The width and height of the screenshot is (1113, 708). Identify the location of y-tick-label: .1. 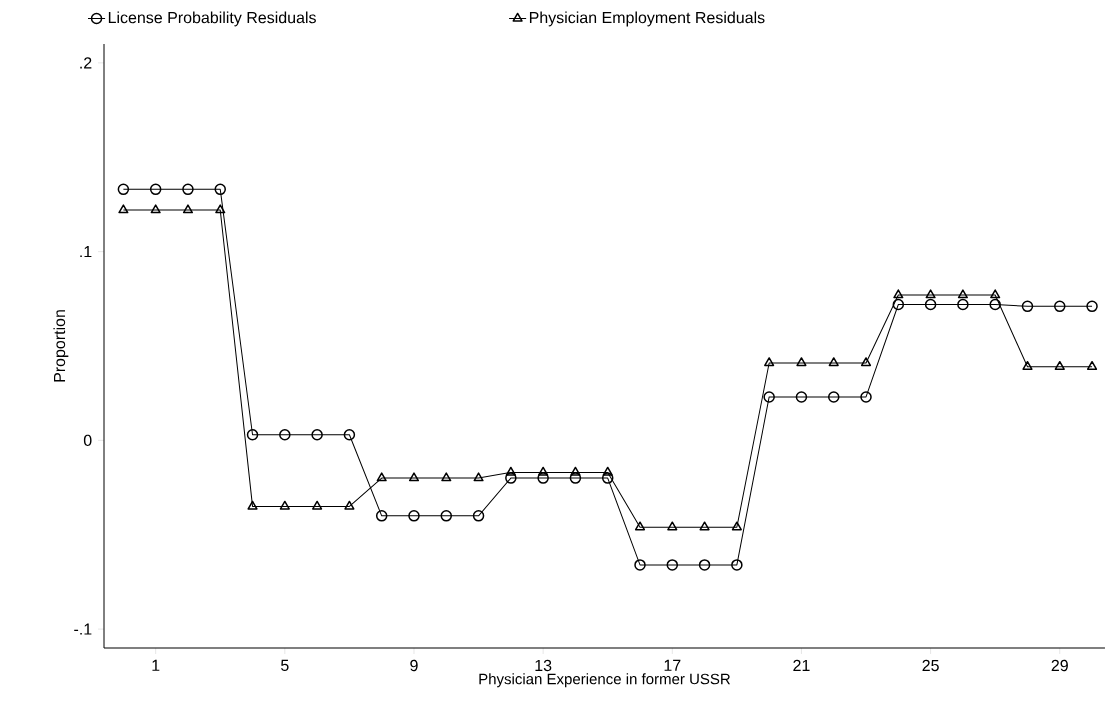
(86, 252).